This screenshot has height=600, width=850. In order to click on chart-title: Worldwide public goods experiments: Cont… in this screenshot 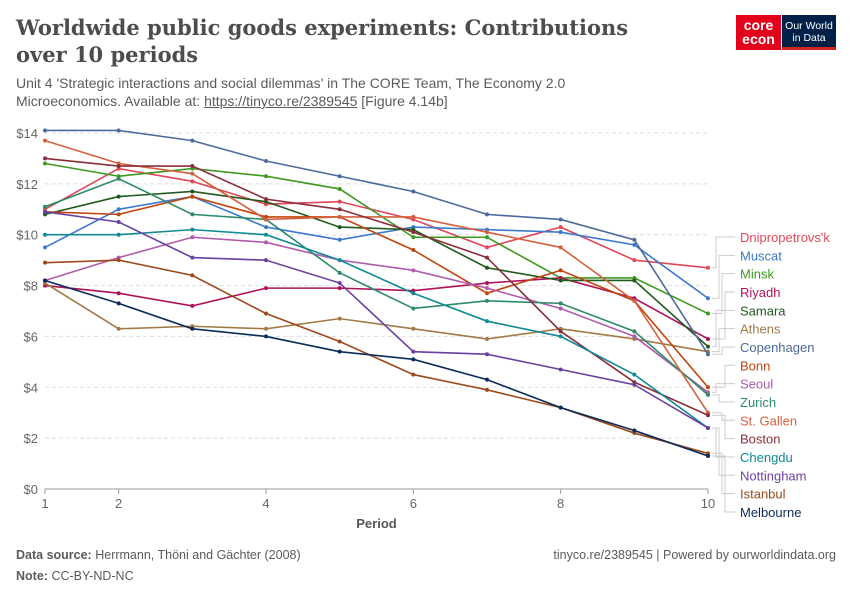, I will do `click(322, 41)`.